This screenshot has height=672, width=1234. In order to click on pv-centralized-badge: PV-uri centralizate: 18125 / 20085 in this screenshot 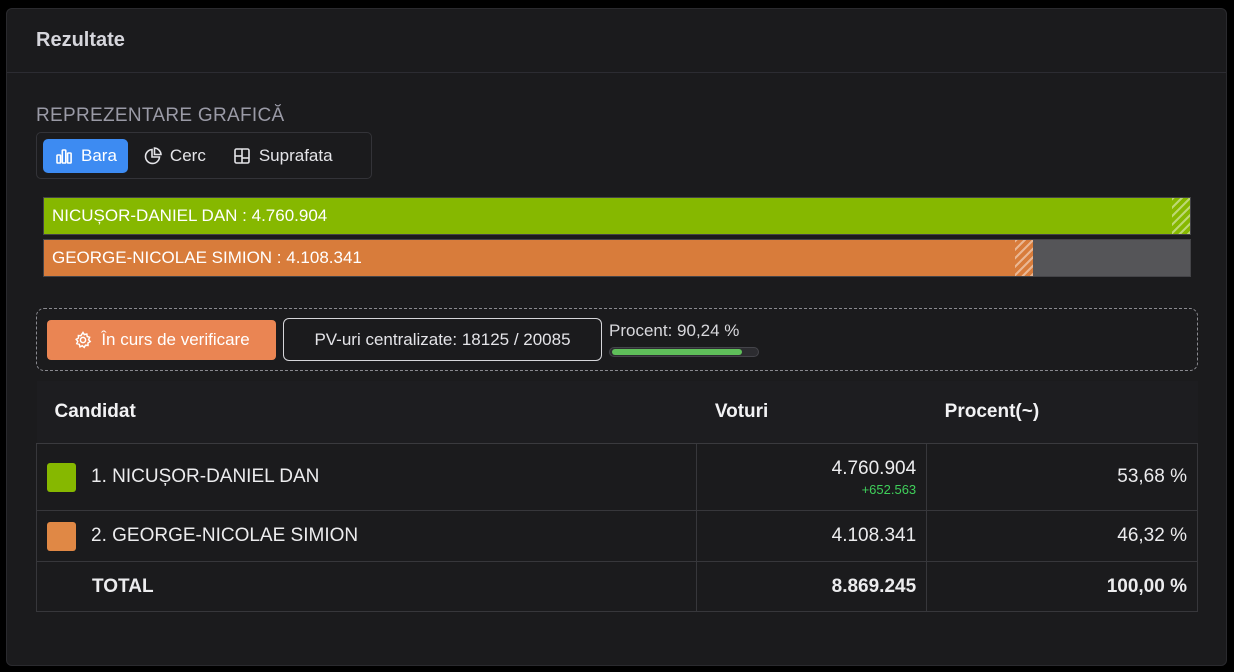, I will do `click(442, 339)`.